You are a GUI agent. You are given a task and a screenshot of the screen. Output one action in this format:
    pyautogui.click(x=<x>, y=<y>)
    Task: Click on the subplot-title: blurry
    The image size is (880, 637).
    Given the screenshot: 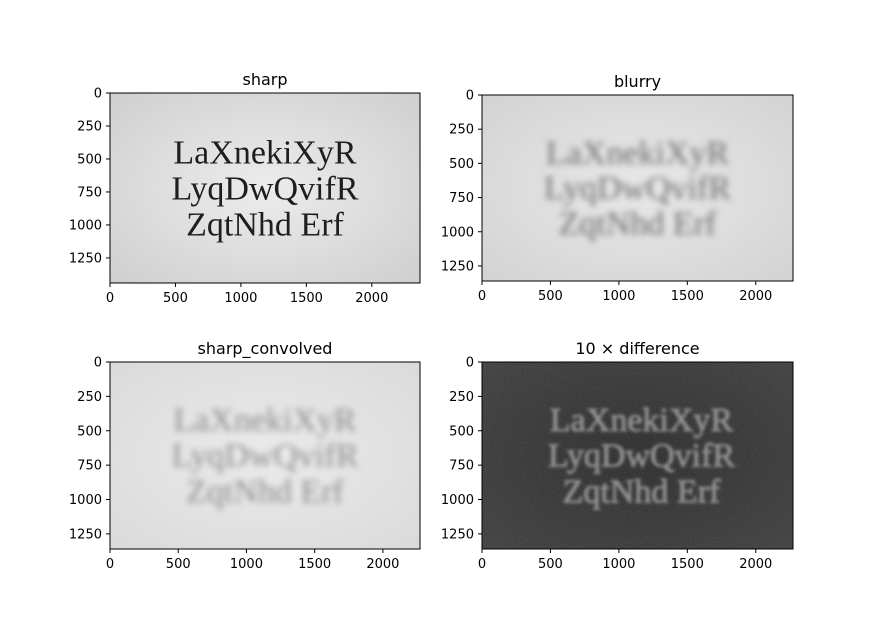 What is the action you would take?
    pyautogui.click(x=637, y=81)
    